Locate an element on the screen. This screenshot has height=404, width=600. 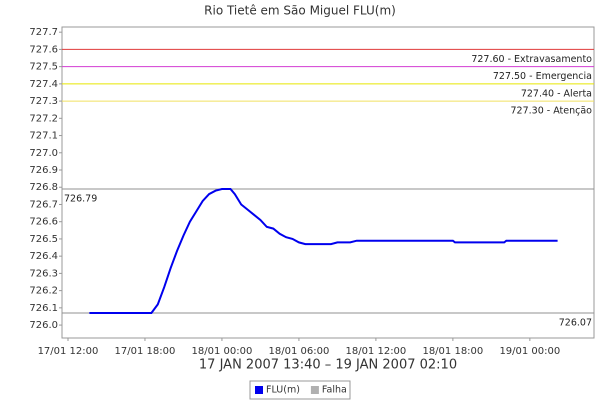
x-tick-label: 18/01 06:00 is located at coordinates (299, 351).